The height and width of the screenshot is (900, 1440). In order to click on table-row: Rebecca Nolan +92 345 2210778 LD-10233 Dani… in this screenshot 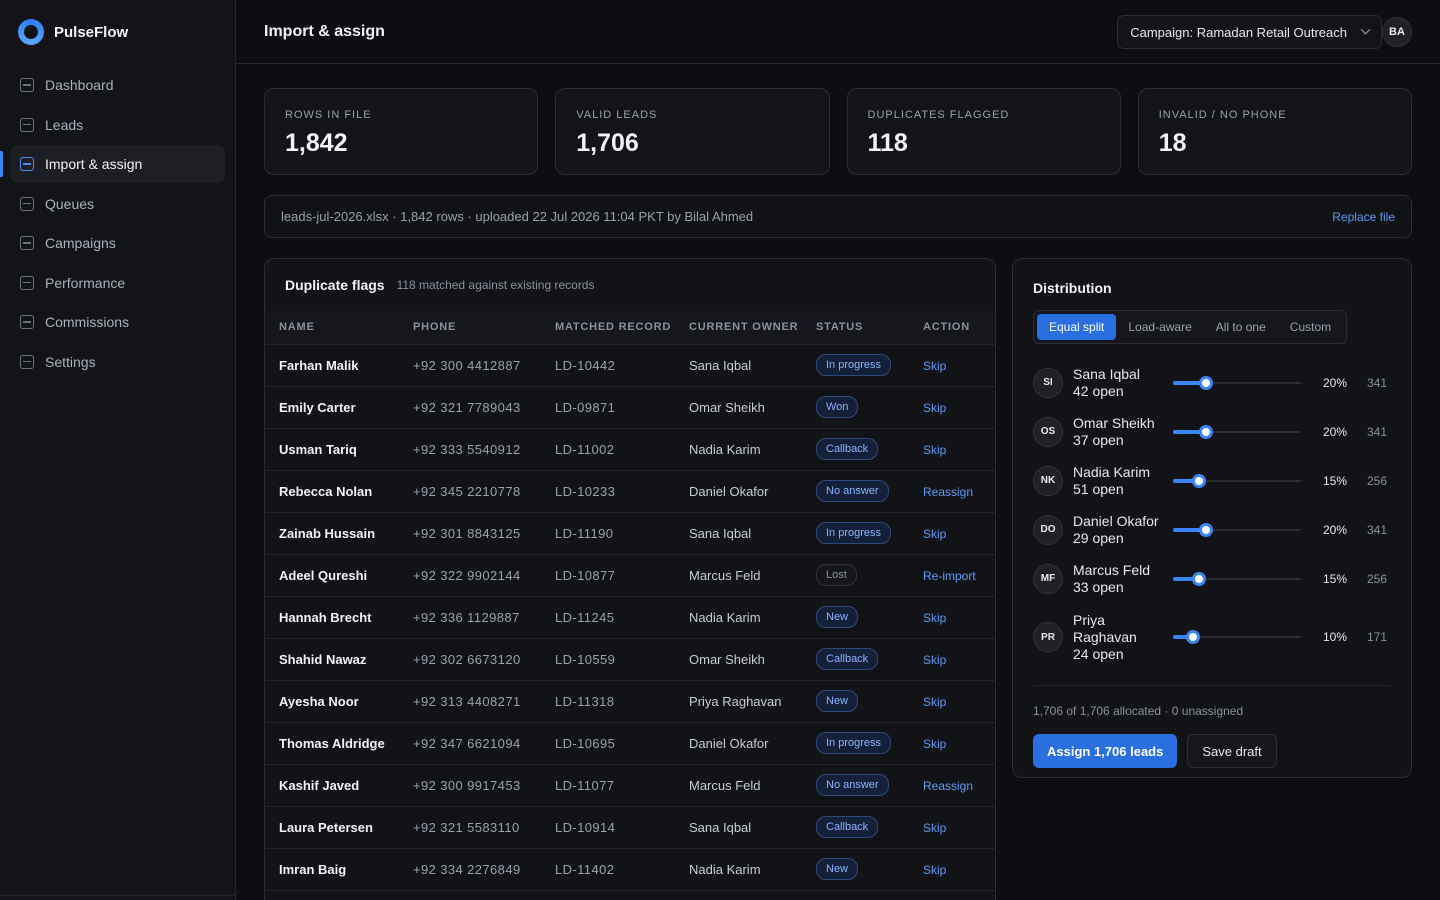, I will do `click(630, 491)`.